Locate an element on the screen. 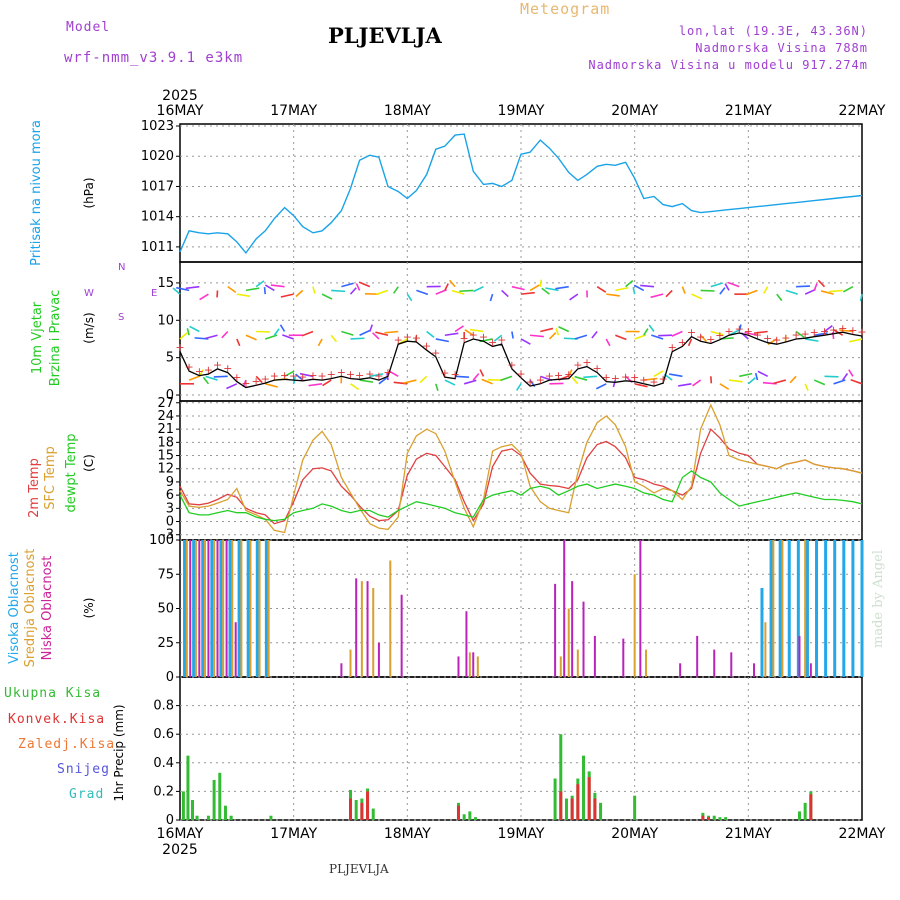  y-tick-label: 24 is located at coordinates (165, 416).